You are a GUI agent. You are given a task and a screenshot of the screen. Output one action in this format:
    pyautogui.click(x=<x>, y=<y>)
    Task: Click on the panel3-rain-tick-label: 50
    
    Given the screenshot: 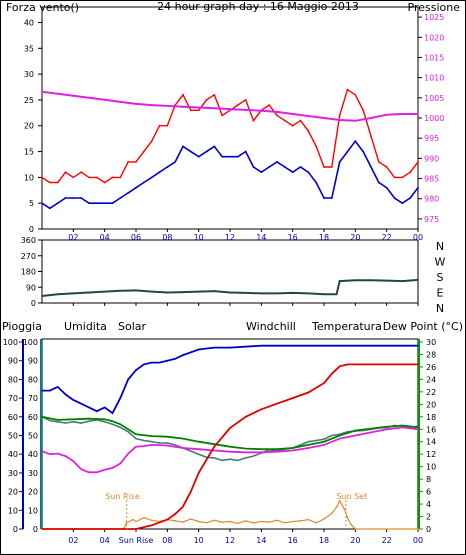 What is the action you would take?
    pyautogui.click(x=33, y=436)
    